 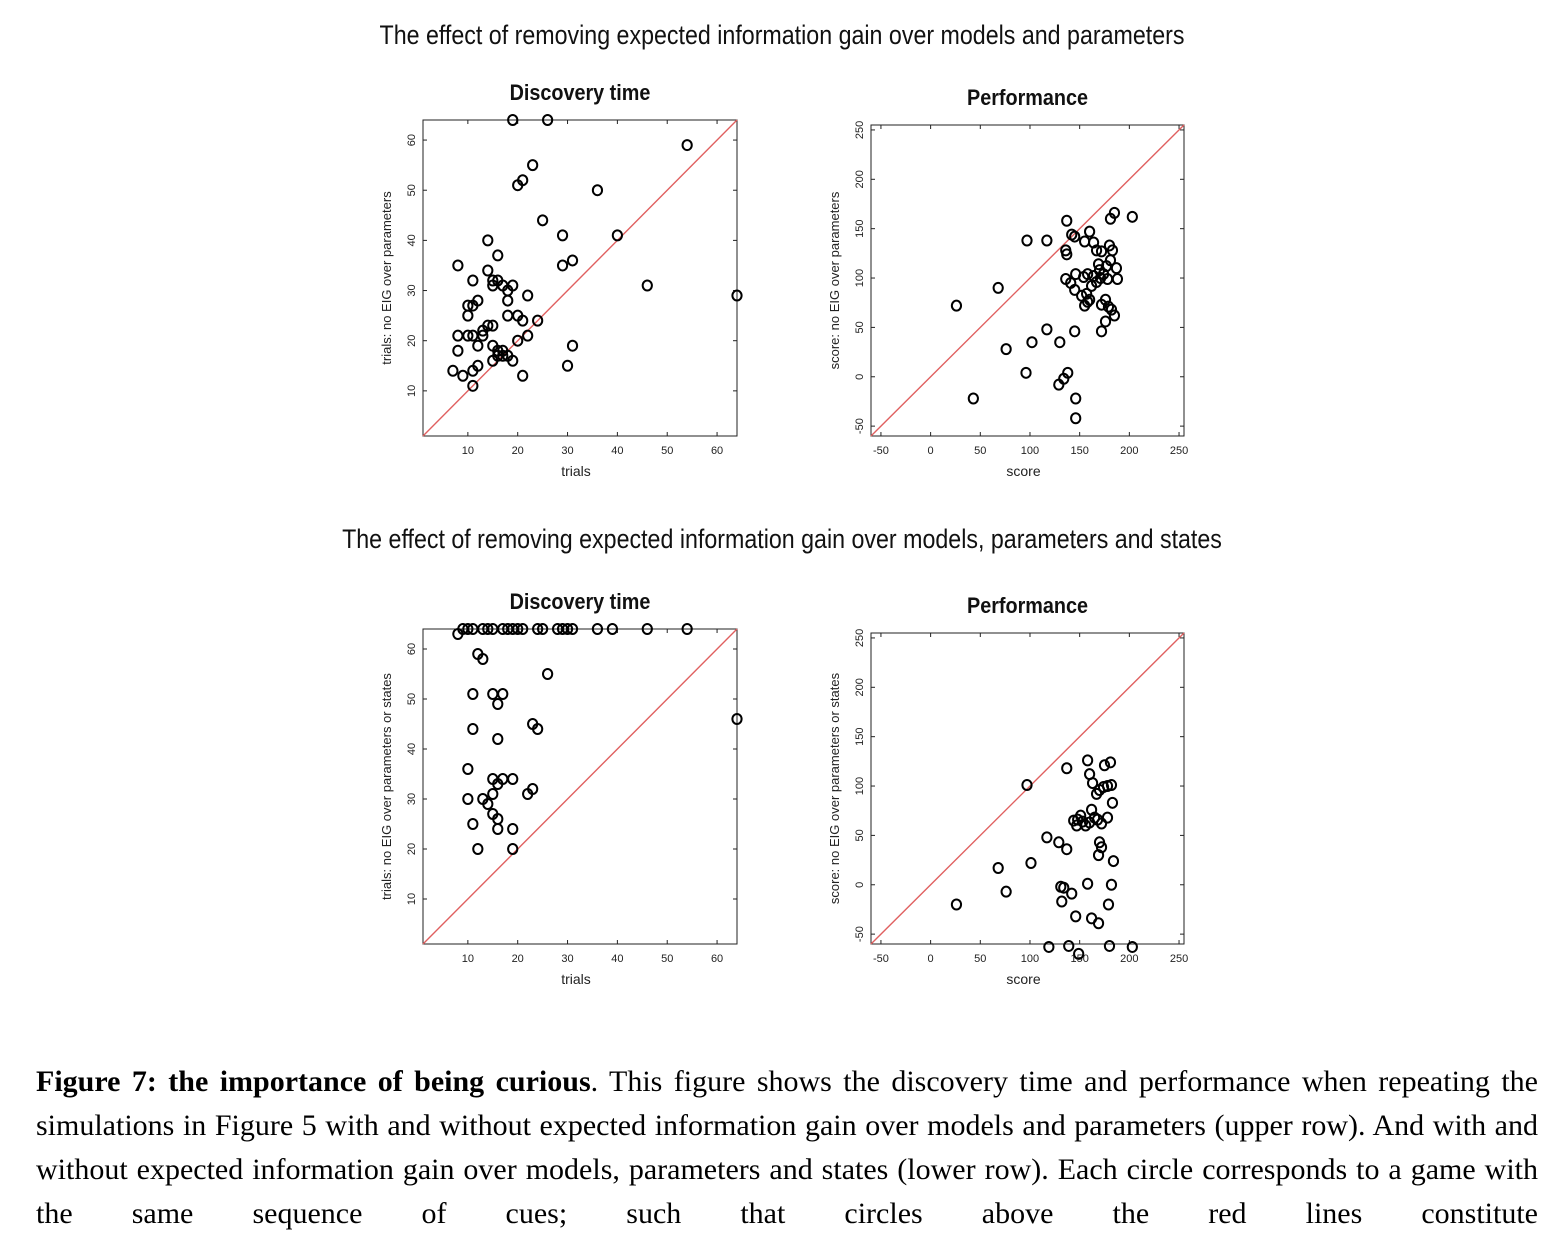 I want to click on y-tick-label: 200, so click(x=860, y=687).